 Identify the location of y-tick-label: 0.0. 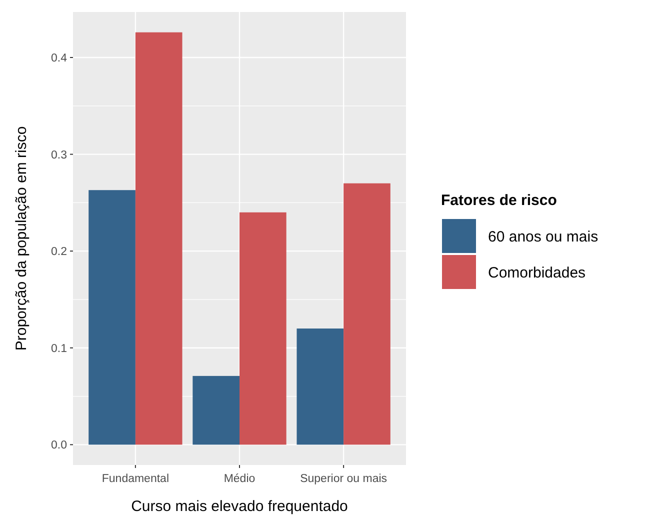
(59, 446).